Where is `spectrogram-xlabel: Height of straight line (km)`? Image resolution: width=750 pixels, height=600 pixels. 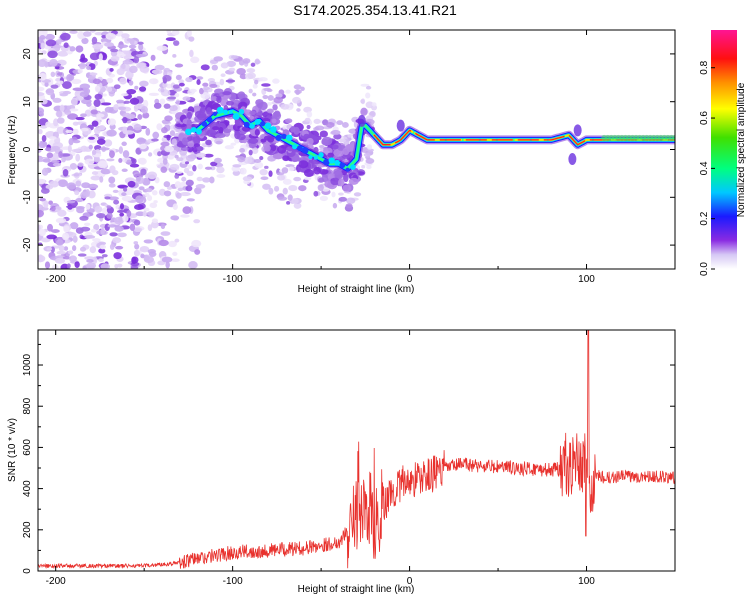
spectrogram-xlabel: Height of straight line (km) is located at coordinates (356, 289).